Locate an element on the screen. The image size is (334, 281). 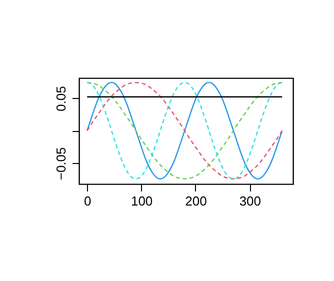
x-tick-label: 0 is located at coordinates (88, 201).